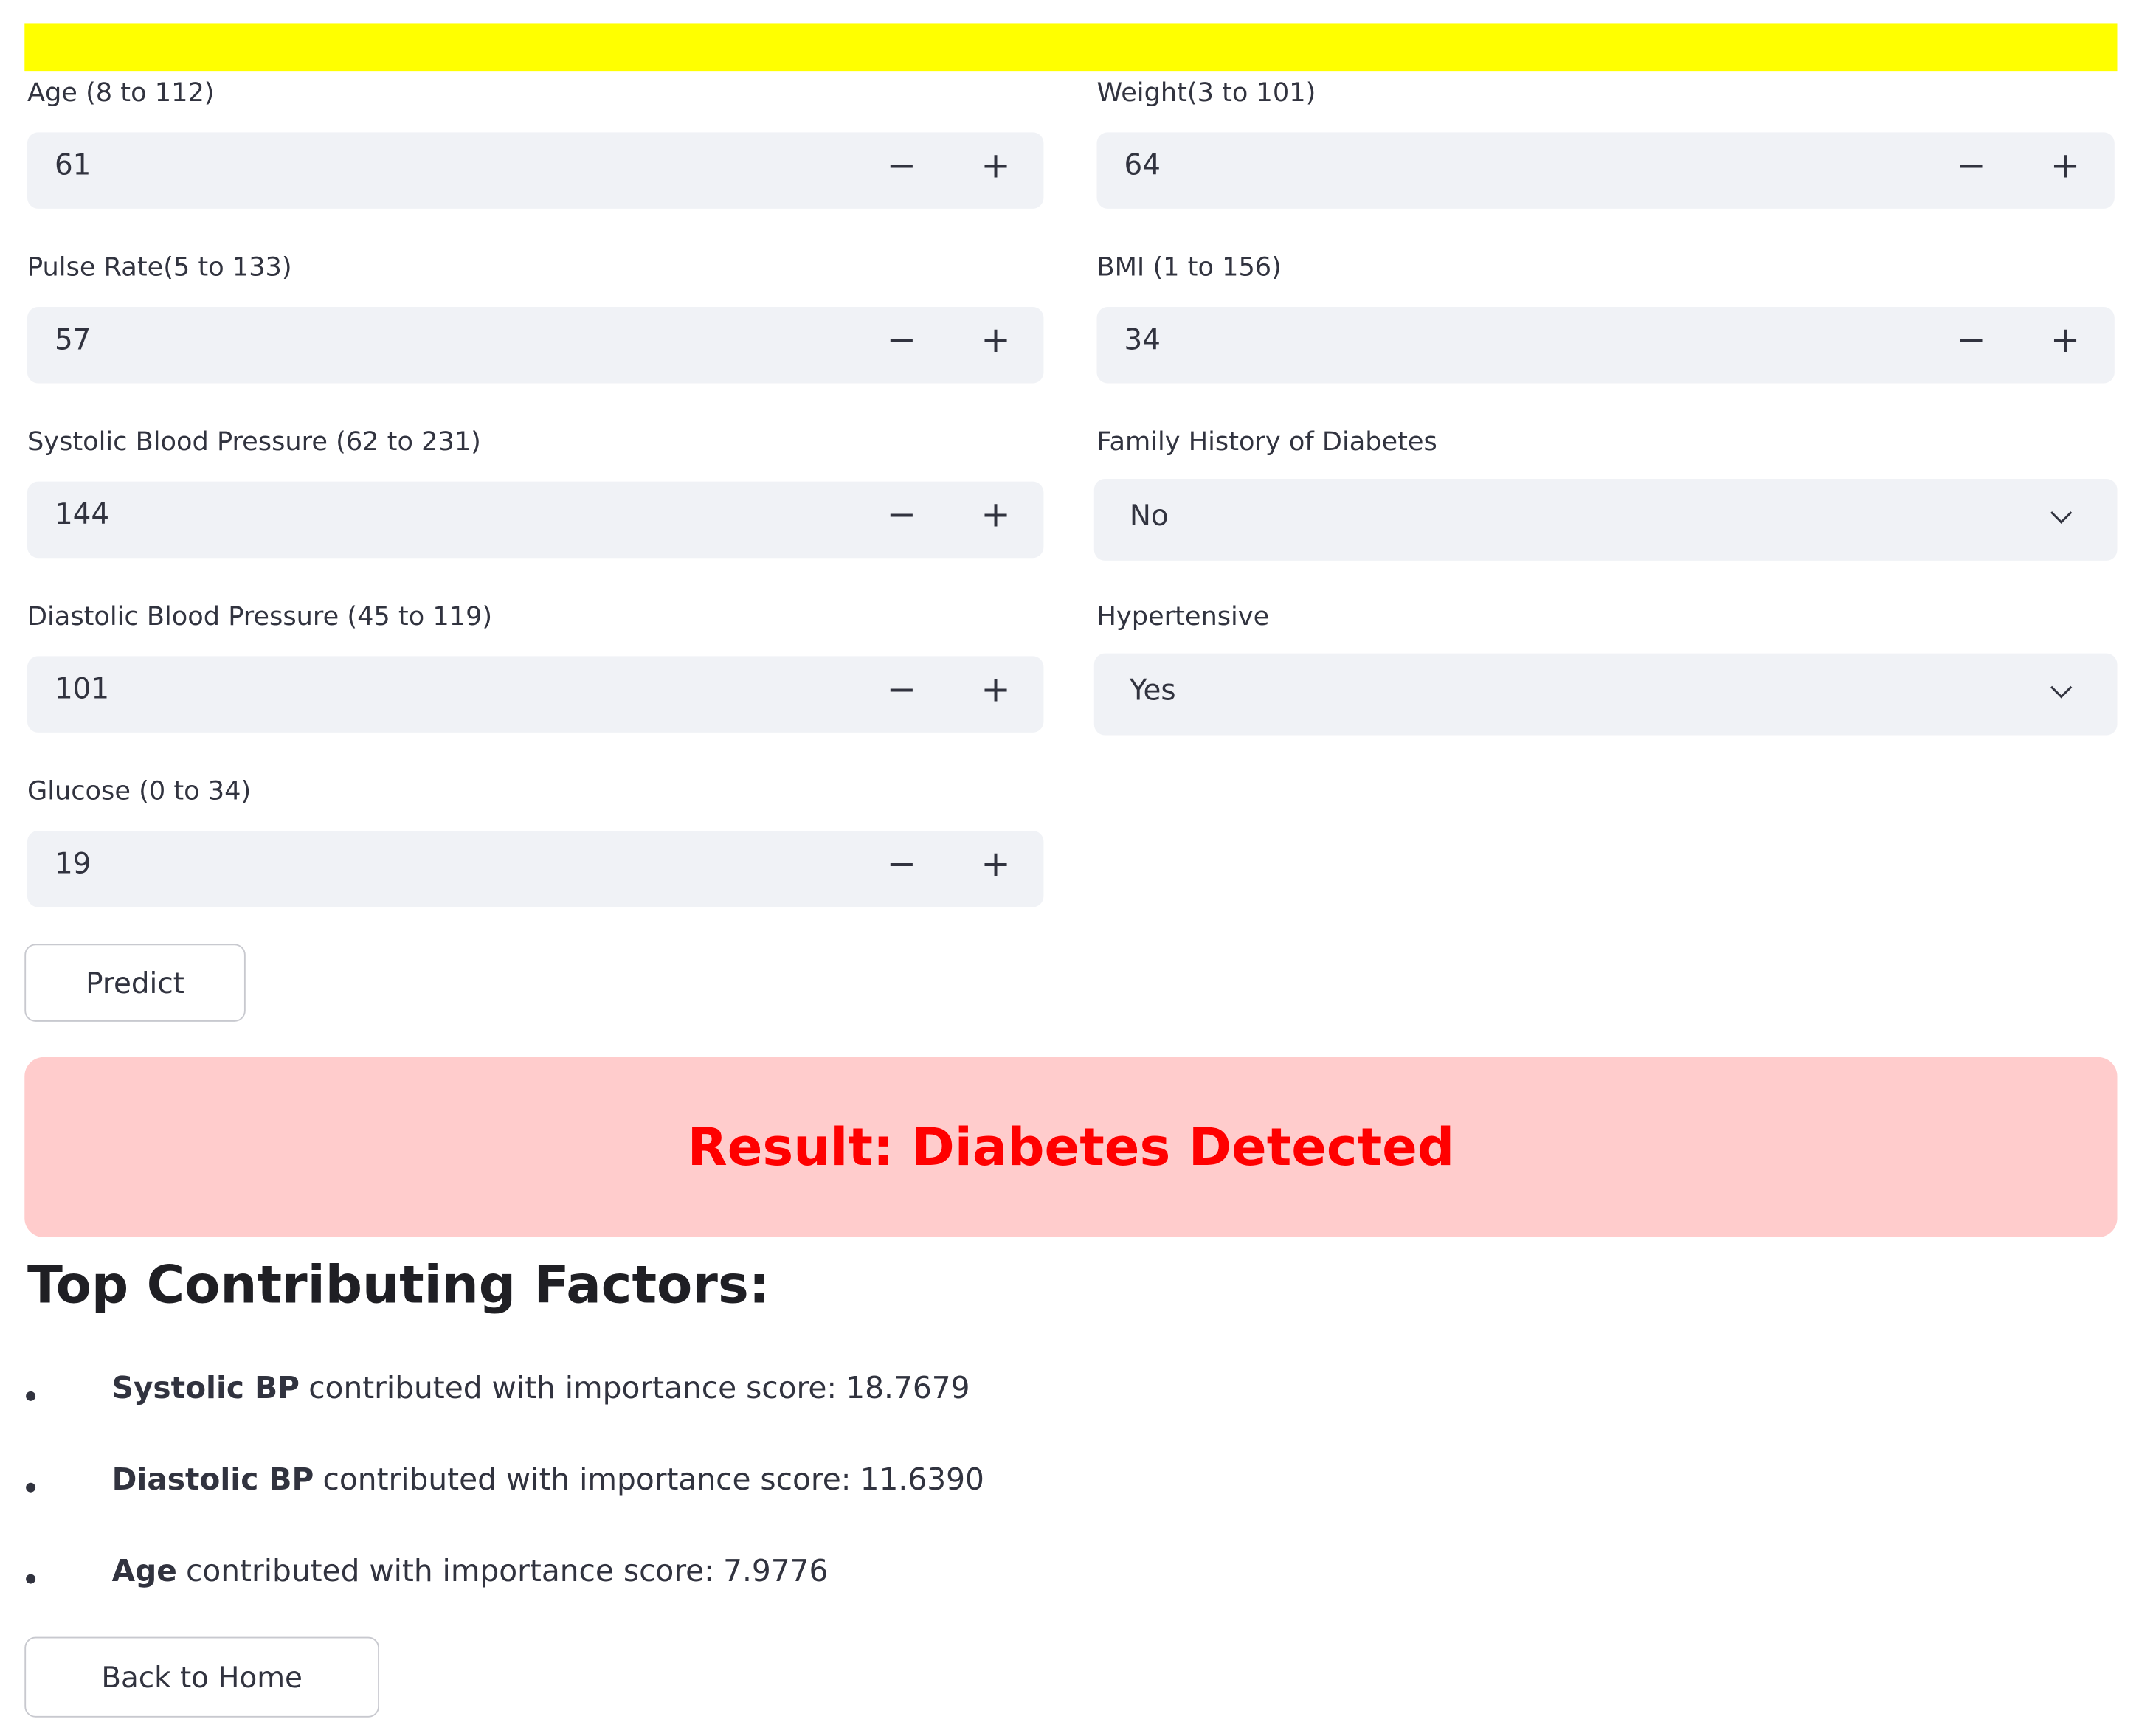 The height and width of the screenshot is (1736, 2139). I want to click on field-label: Diastolic Blood Pressure (45 to 119), so click(260, 616).